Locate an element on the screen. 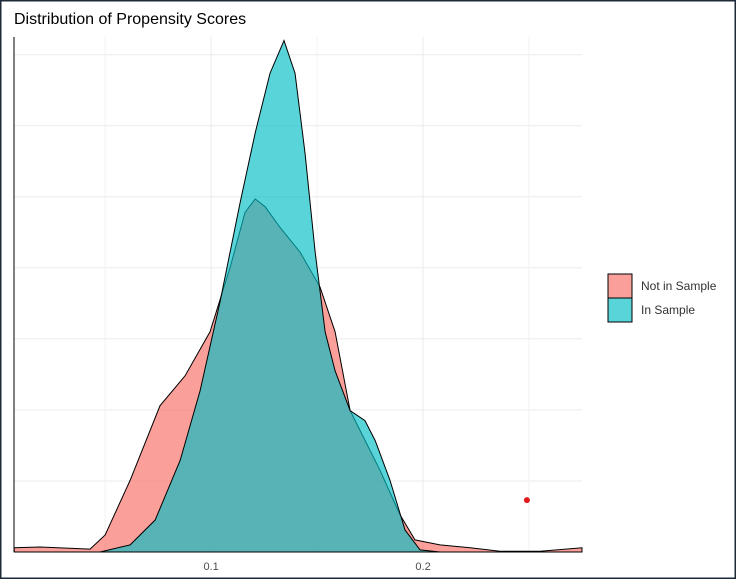  x-tick-label: 0.2 is located at coordinates (422, 567).